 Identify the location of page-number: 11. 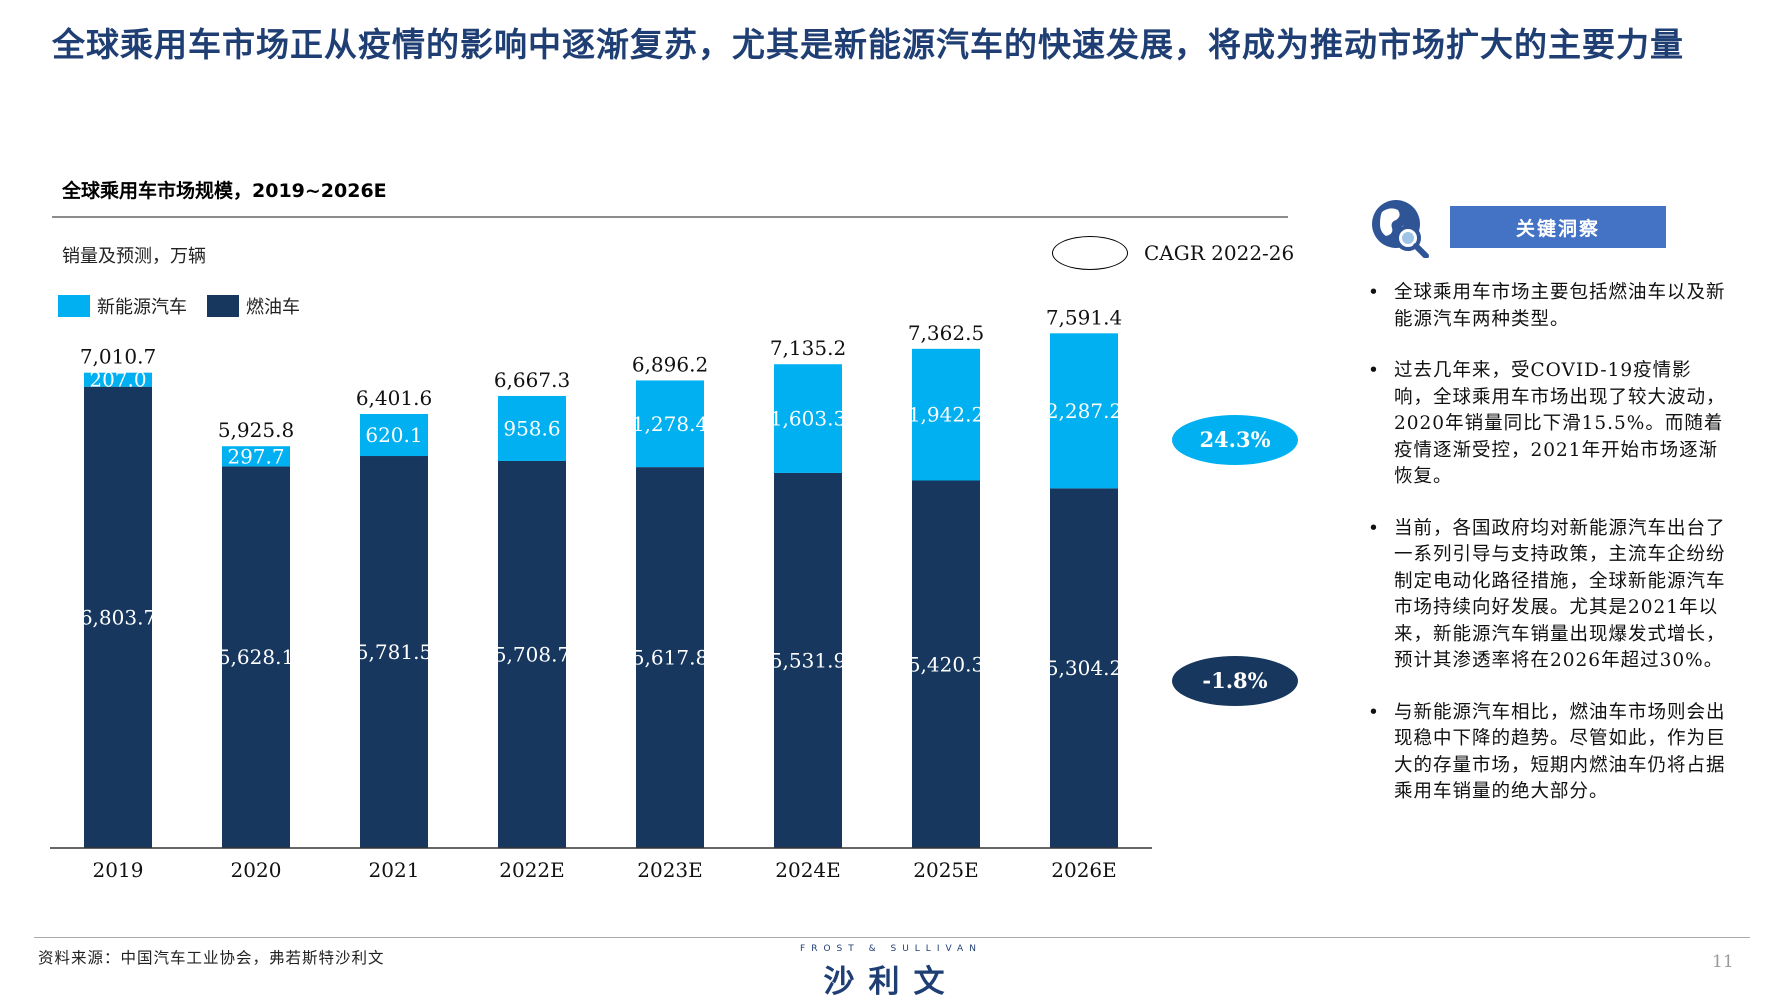
(1723, 962).